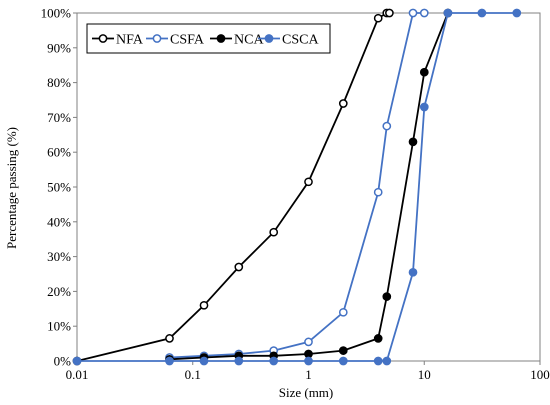  Describe the element at coordinates (59, 47) in the screenshot. I see `y-tick-label: 90%` at that location.